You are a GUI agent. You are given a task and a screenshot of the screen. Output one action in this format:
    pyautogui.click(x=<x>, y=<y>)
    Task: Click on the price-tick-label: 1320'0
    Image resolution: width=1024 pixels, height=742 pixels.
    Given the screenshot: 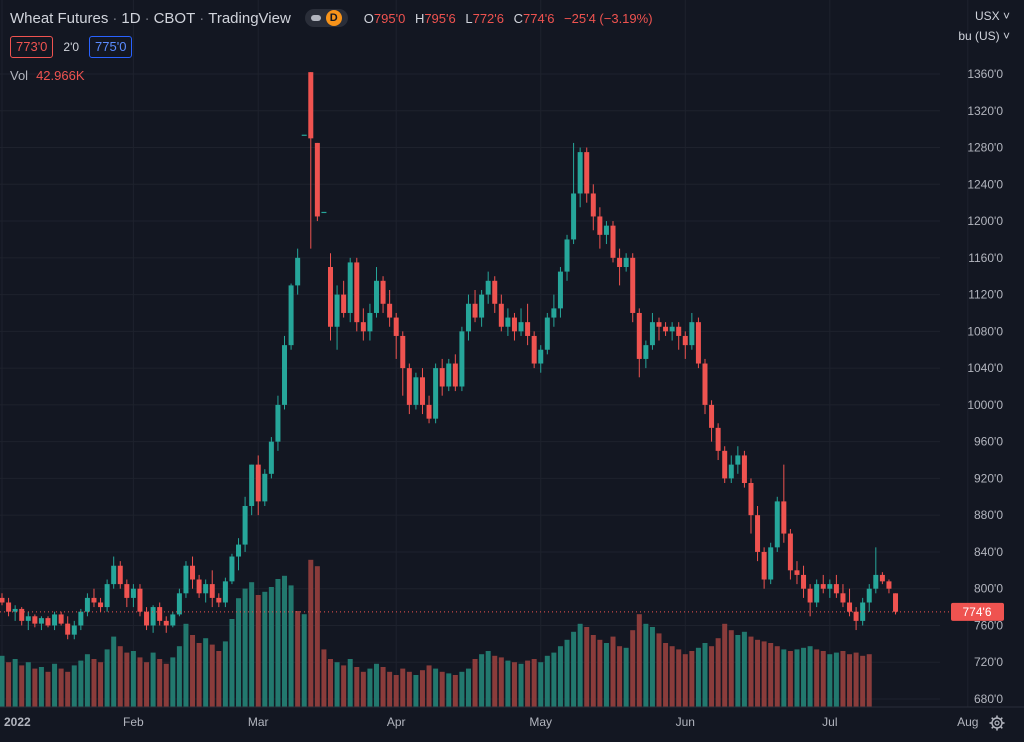 What is the action you would take?
    pyautogui.click(x=985, y=111)
    